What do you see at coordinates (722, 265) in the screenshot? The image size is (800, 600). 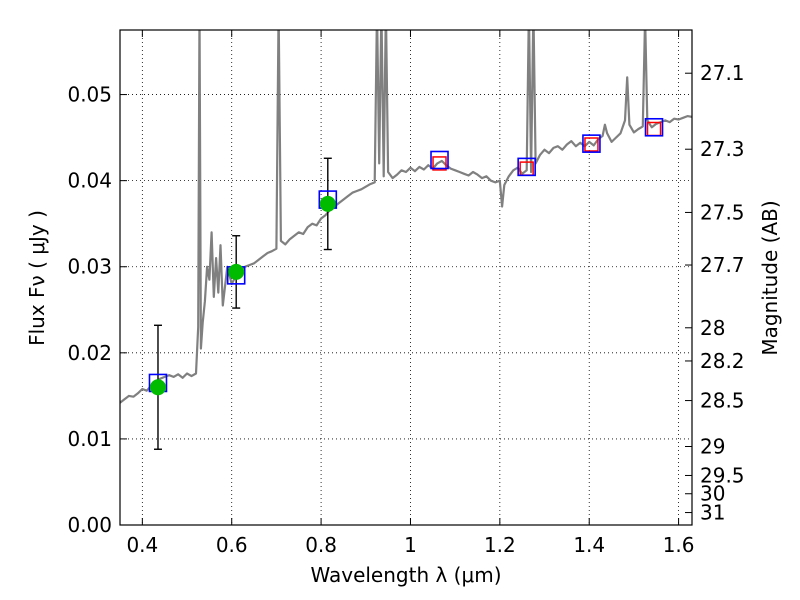 I see `right-tick-label: 27.7` at bounding box center [722, 265].